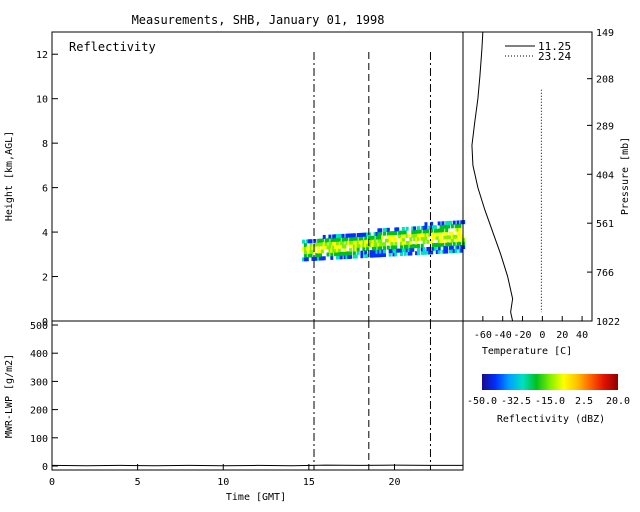 The width and height of the screenshot is (640, 512). What do you see at coordinates (394, 482) in the screenshot?
I see `time-tick-label: 20` at bounding box center [394, 482].